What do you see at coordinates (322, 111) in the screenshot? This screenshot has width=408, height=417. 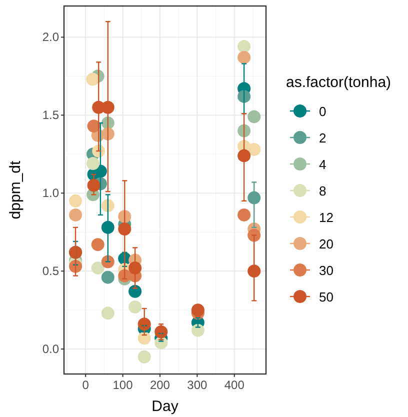 I see `legend-label: 0` at bounding box center [322, 111].